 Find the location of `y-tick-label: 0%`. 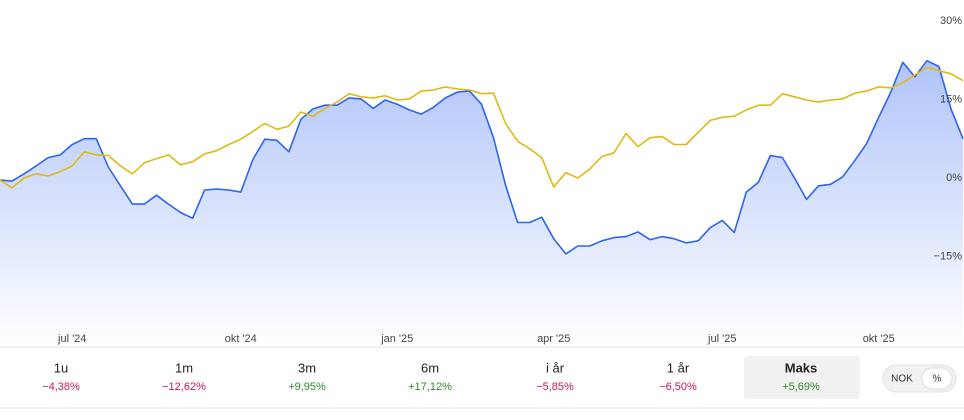

y-tick-label: 0% is located at coordinates (954, 178).